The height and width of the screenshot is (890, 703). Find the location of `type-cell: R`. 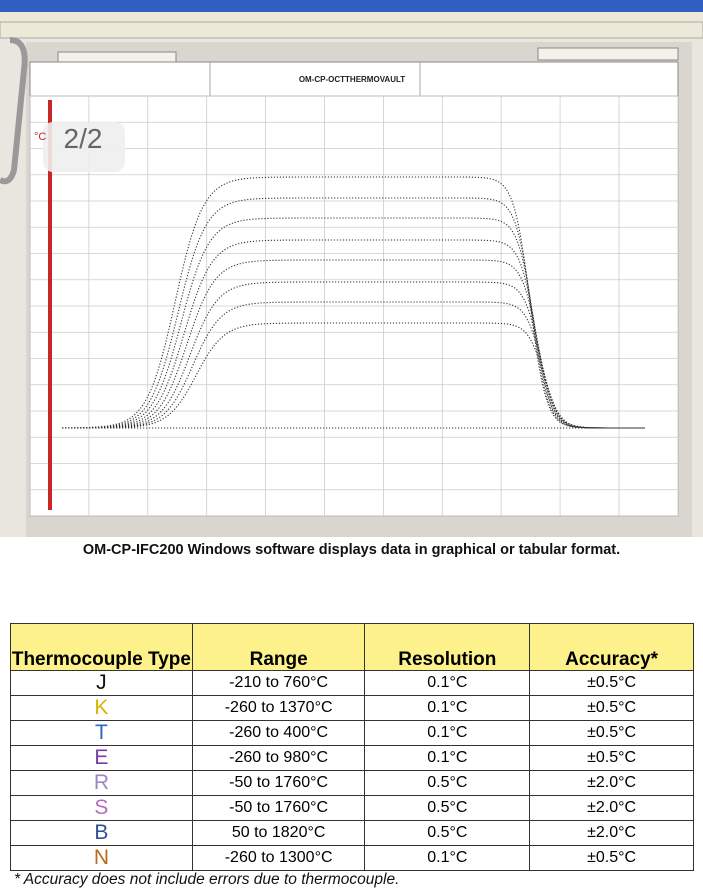

type-cell: R is located at coordinates (101, 783).